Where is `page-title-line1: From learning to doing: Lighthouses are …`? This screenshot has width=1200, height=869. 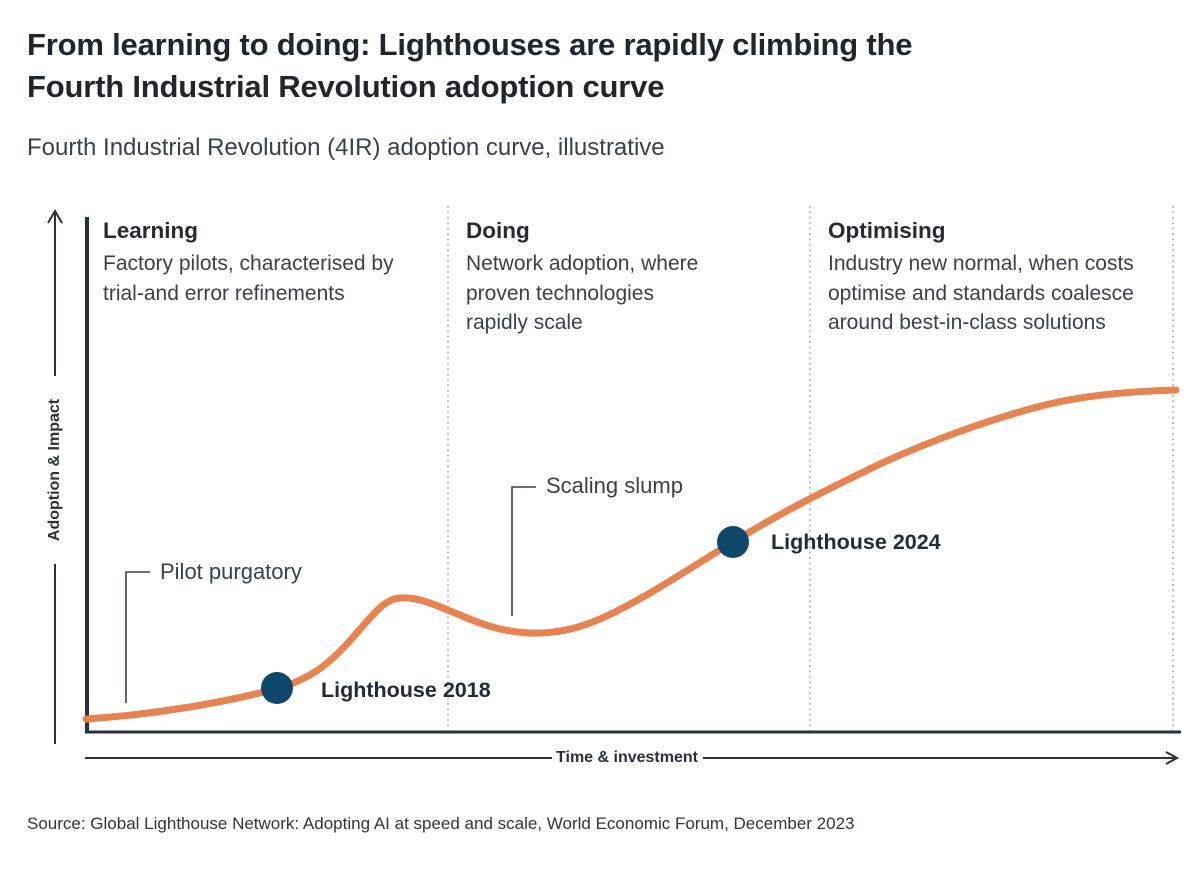 page-title-line1: From learning to doing: Lighthouses are … is located at coordinates (470, 44).